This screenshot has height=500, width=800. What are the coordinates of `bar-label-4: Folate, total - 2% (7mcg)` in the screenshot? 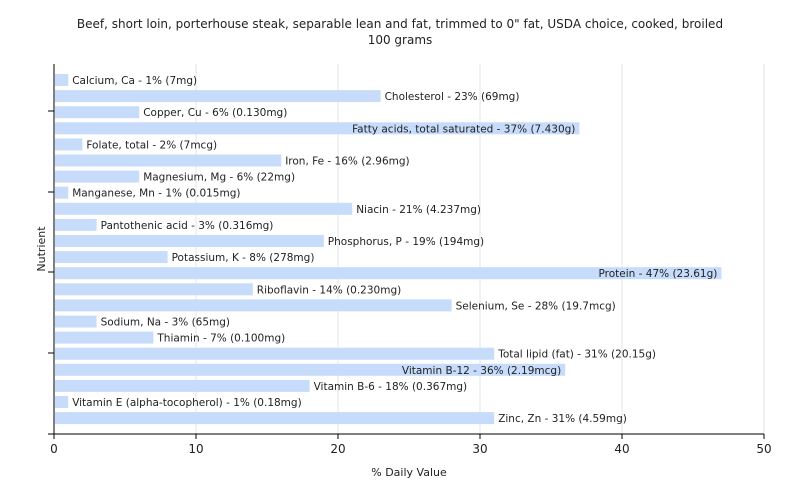 It's located at (151, 145).